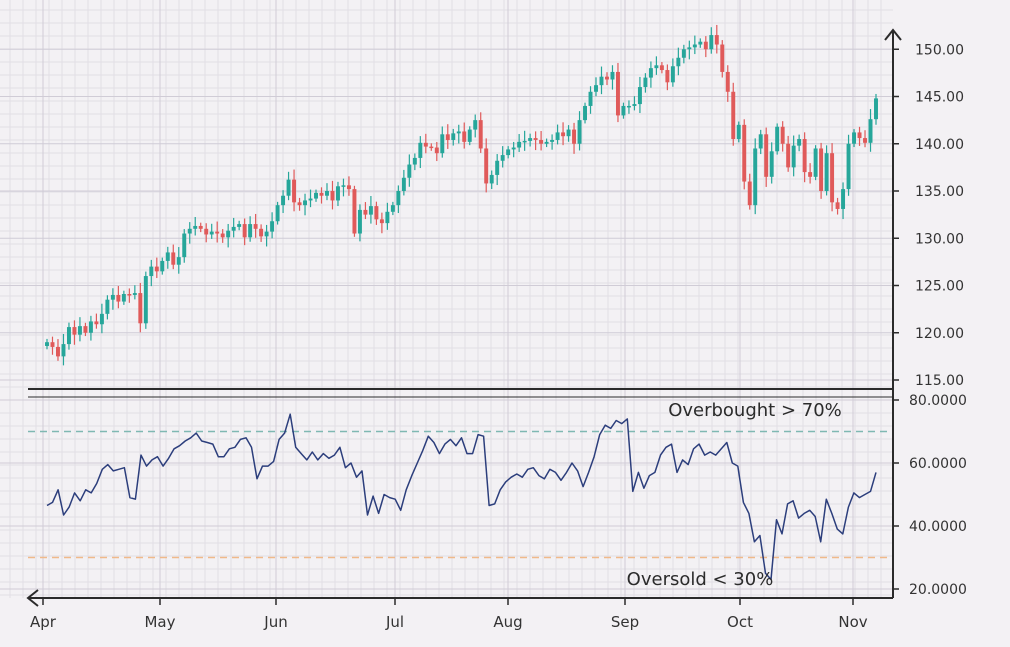 The height and width of the screenshot is (647, 1010). Describe the element at coordinates (930, 495) in the screenshot. I see `rsi-tick-labels: 20.0000 40.0000 60.0000 80.0000` at that location.